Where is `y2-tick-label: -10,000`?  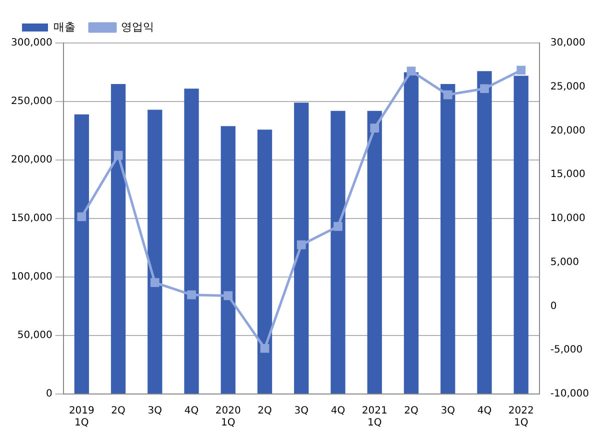
y2-tick-label: -10,000 is located at coordinates (570, 394).